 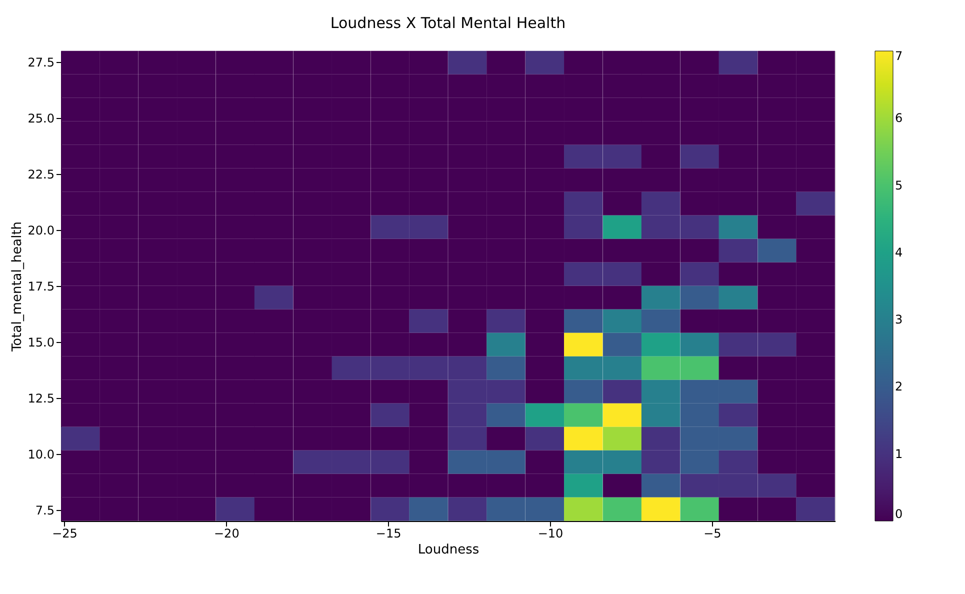 What do you see at coordinates (17, 287) in the screenshot?
I see `y-axis-title: Total_mental_health` at bounding box center [17, 287].